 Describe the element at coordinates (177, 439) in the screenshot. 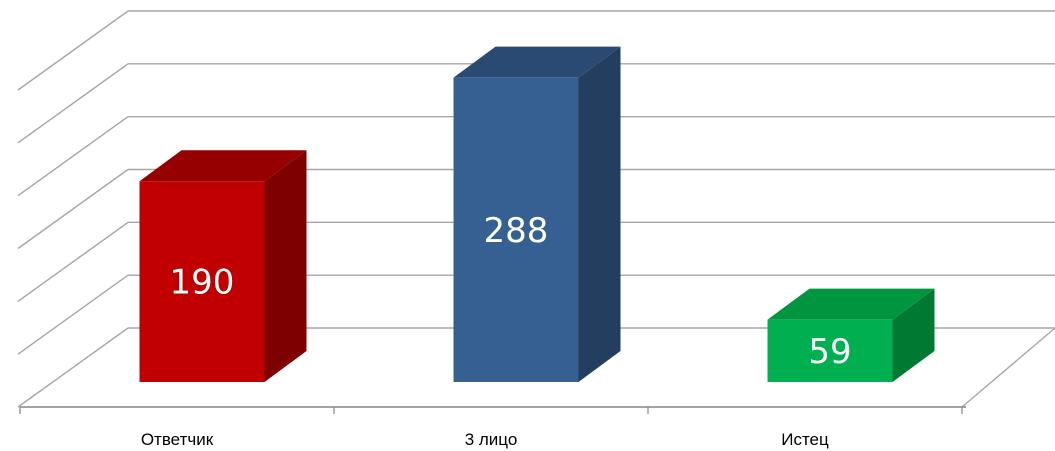

I see `x-tick-label-1: Ответчик` at that location.